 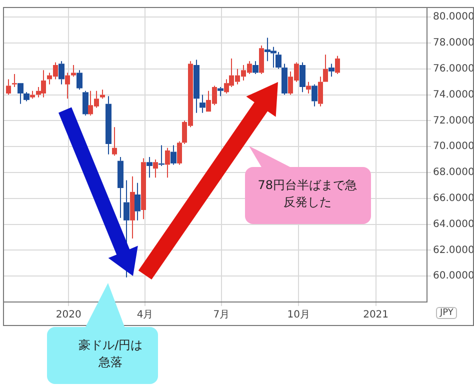 What do you see at coordinates (111, 354) in the screenshot?
I see `text: 豪ドル/円は急落` at bounding box center [111, 354].